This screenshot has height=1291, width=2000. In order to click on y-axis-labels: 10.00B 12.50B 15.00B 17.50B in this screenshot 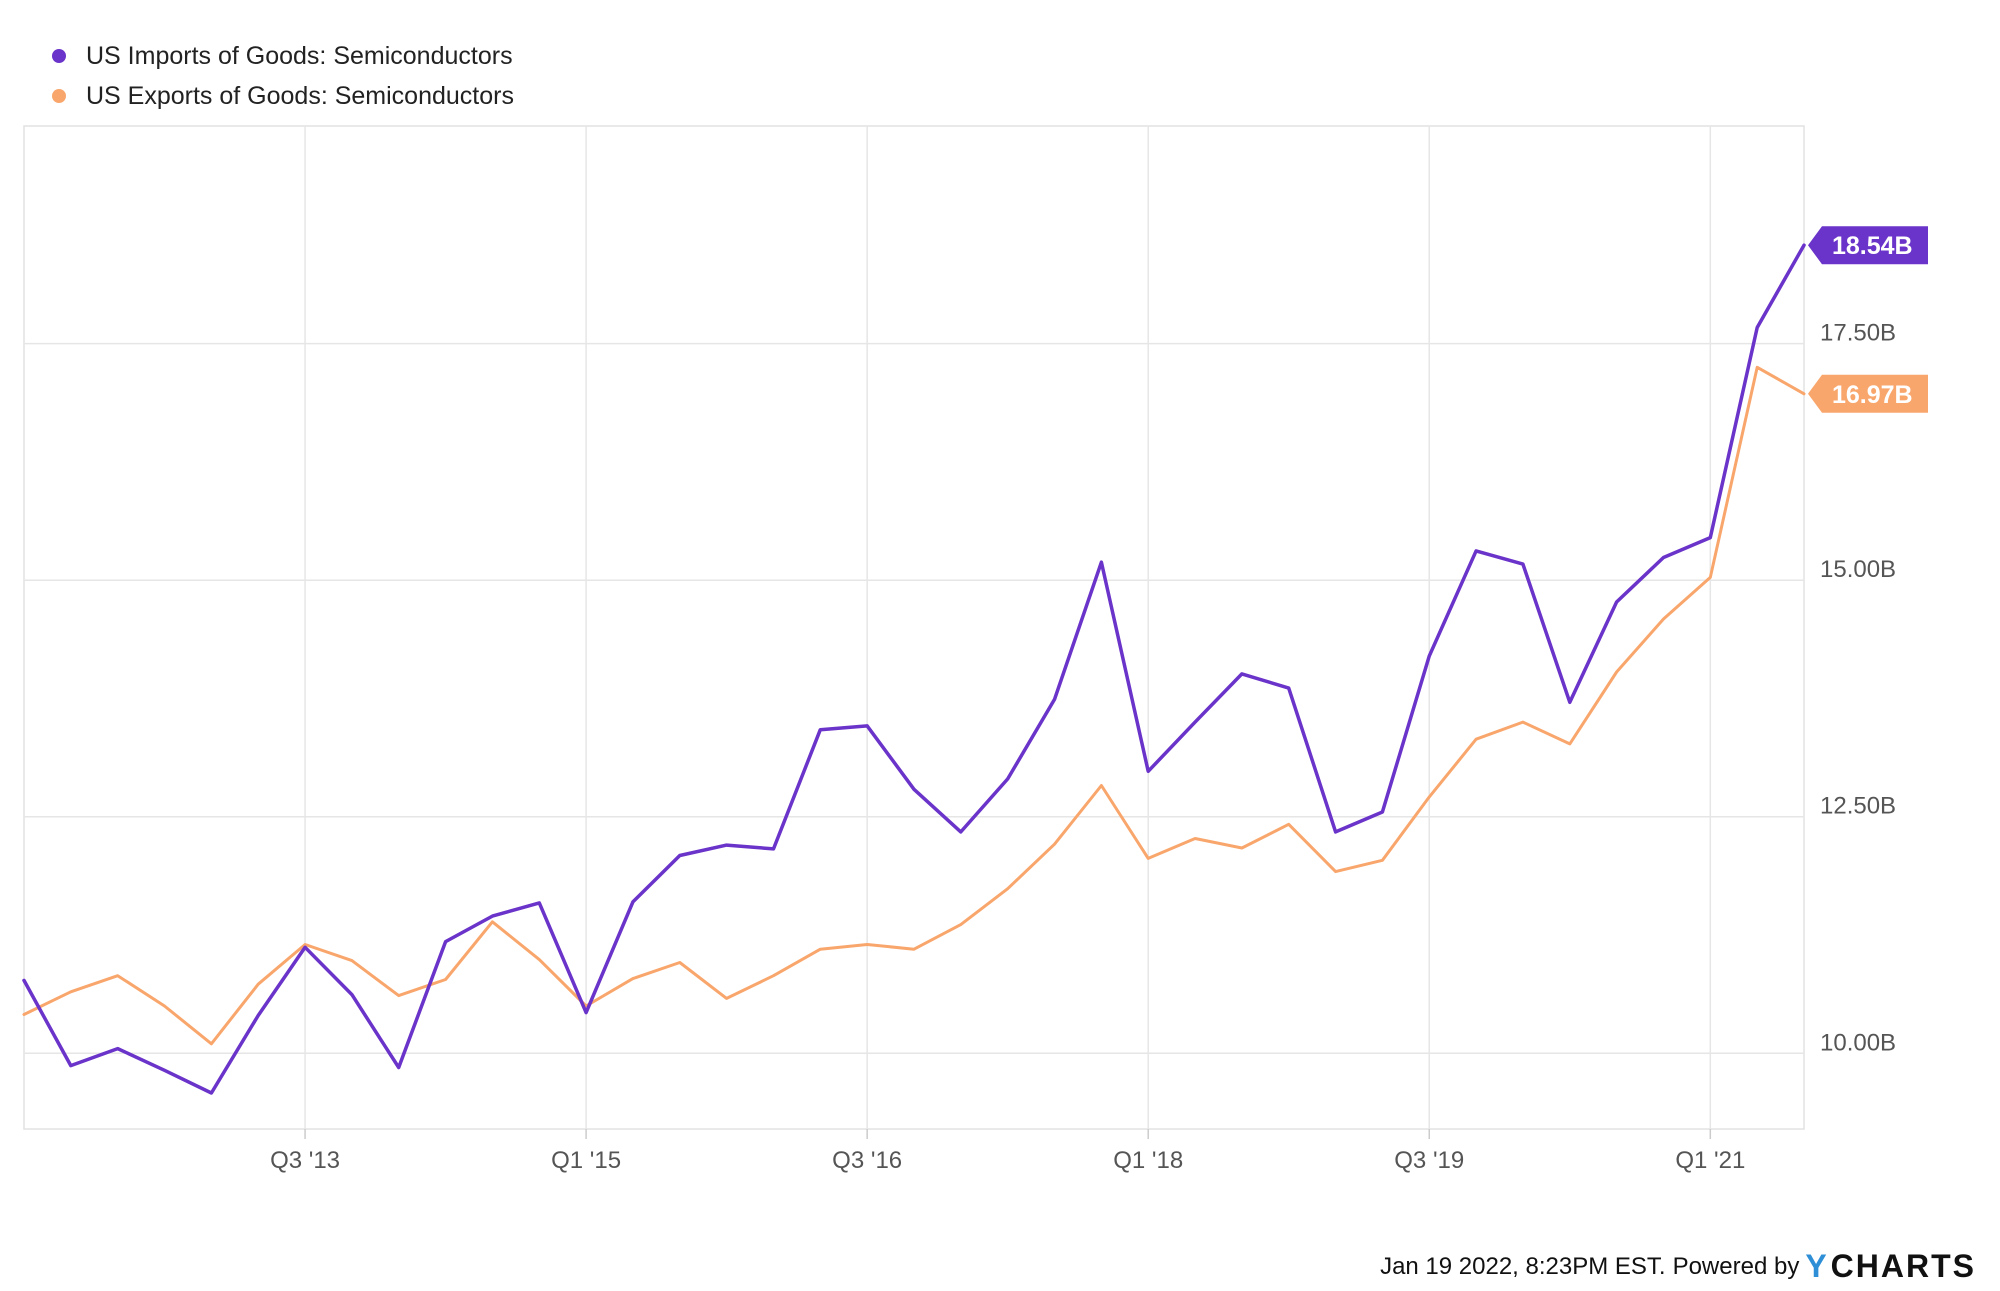, I will do `click(1858, 688)`.